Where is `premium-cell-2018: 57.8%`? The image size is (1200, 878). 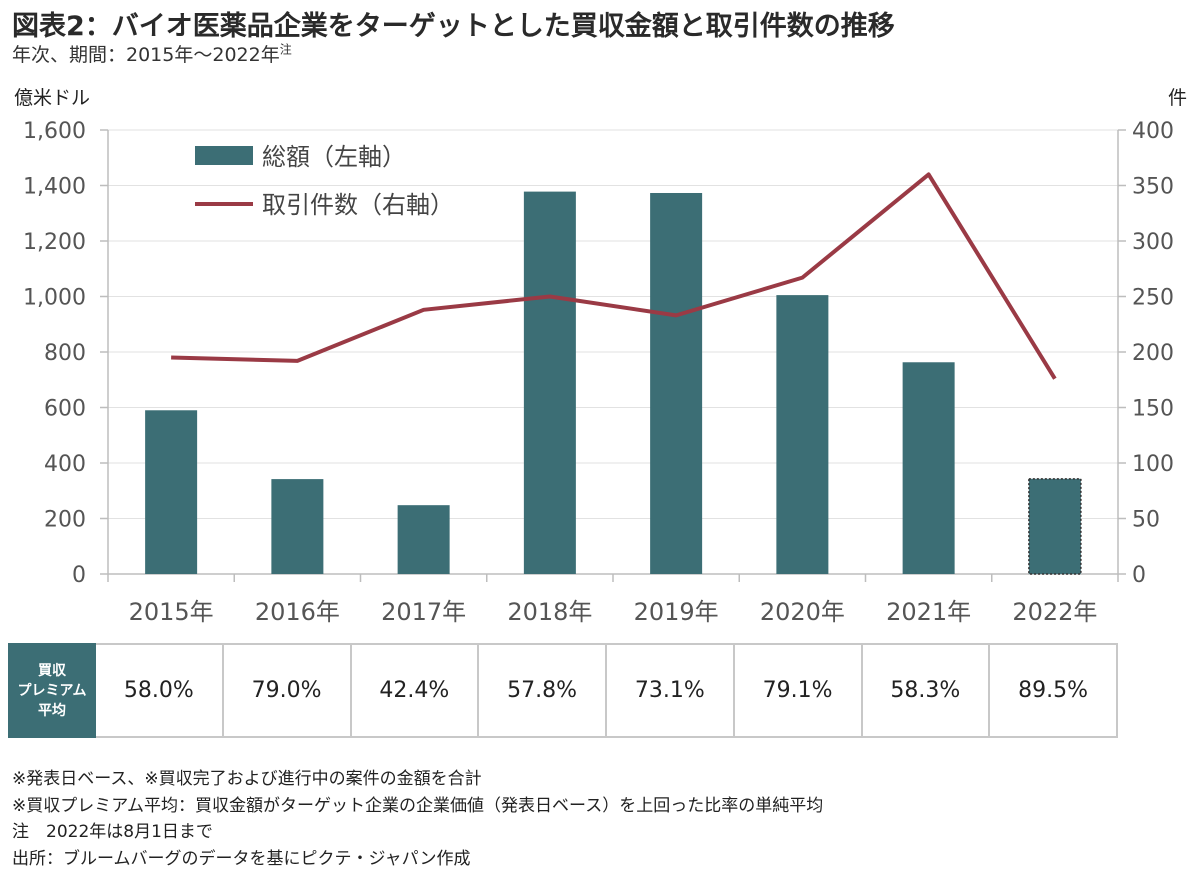
premium-cell-2018: 57.8% is located at coordinates (542, 690).